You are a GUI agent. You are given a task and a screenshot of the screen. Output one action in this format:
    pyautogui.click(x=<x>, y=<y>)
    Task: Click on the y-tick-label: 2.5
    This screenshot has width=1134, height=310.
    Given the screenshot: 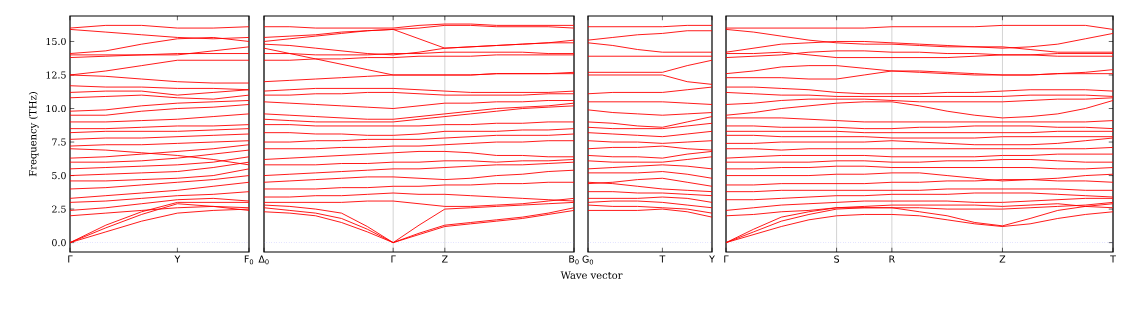 What is the action you would take?
    pyautogui.click(x=59, y=209)
    